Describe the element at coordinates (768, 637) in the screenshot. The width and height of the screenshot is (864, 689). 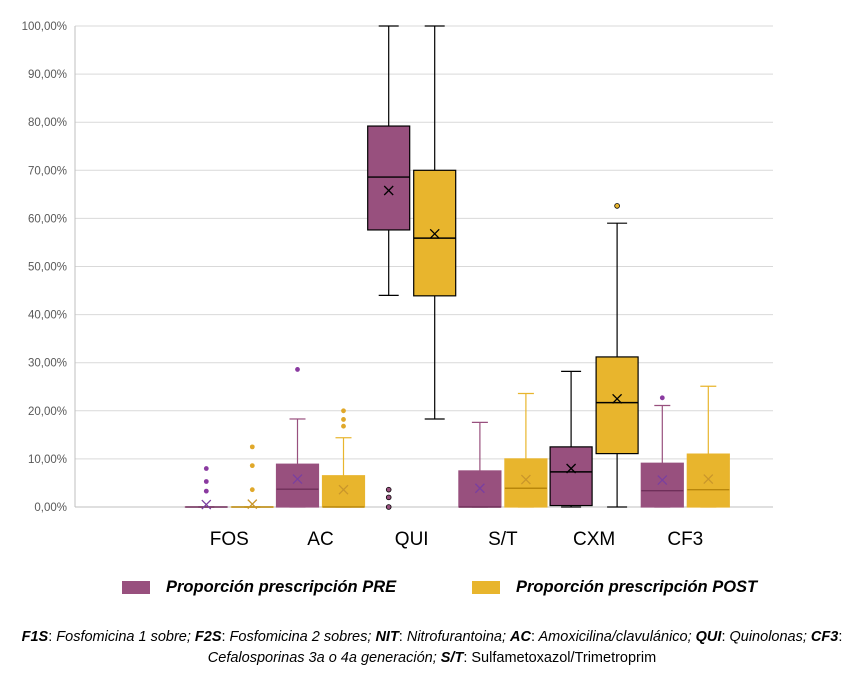
I see `footnote-text: Quinolonas;` at that location.